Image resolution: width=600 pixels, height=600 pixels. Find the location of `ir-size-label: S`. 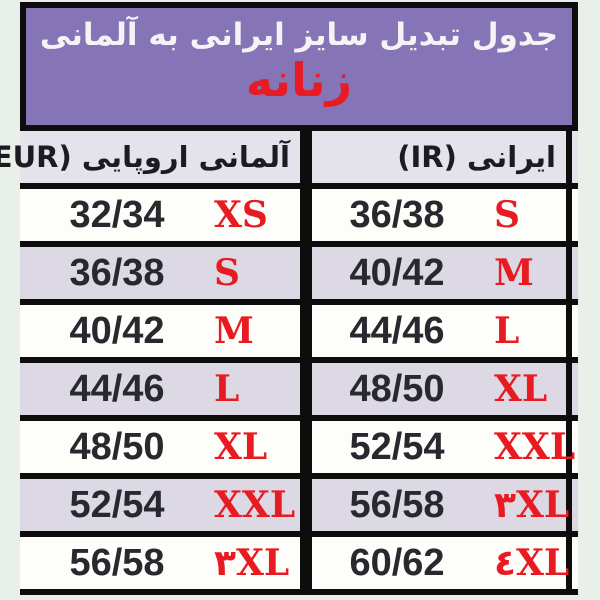

ir-size-label: S is located at coordinates (507, 215).